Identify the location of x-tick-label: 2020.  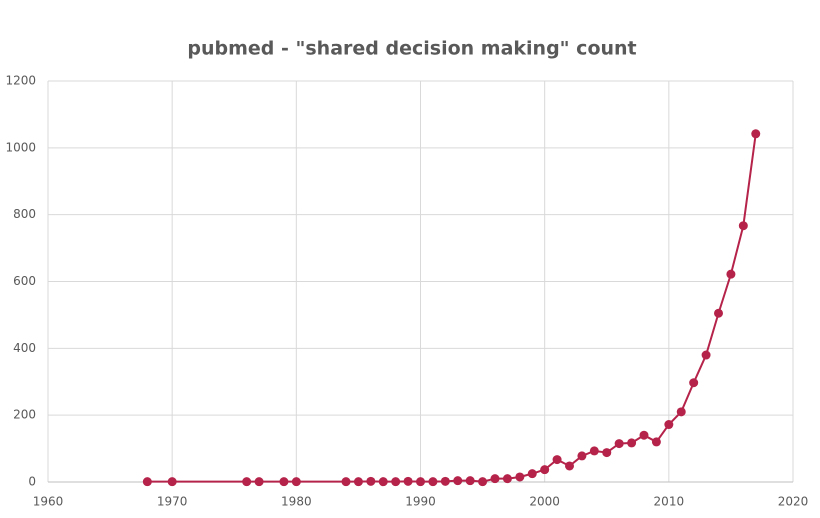
(793, 502).